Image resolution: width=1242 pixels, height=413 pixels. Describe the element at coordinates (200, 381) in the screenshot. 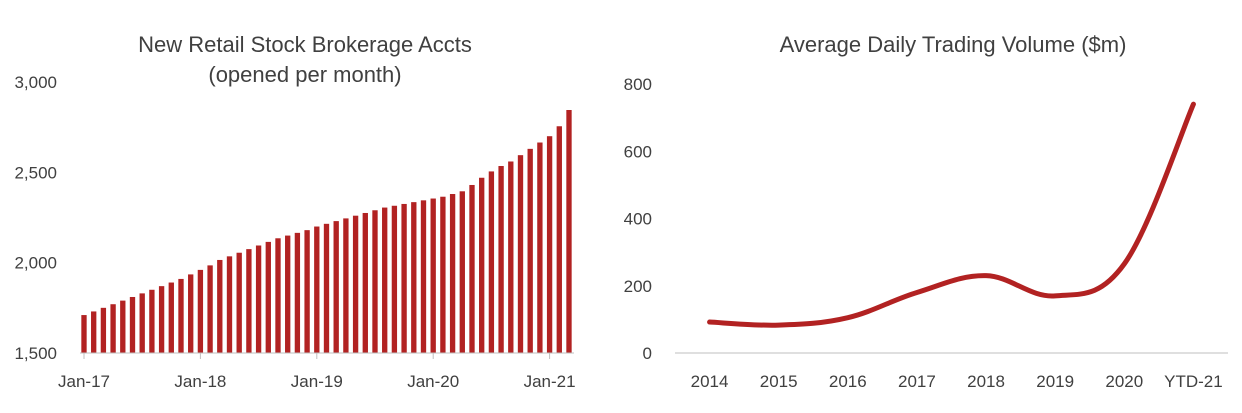

I see `left-x-tick-label: Jan-18` at that location.